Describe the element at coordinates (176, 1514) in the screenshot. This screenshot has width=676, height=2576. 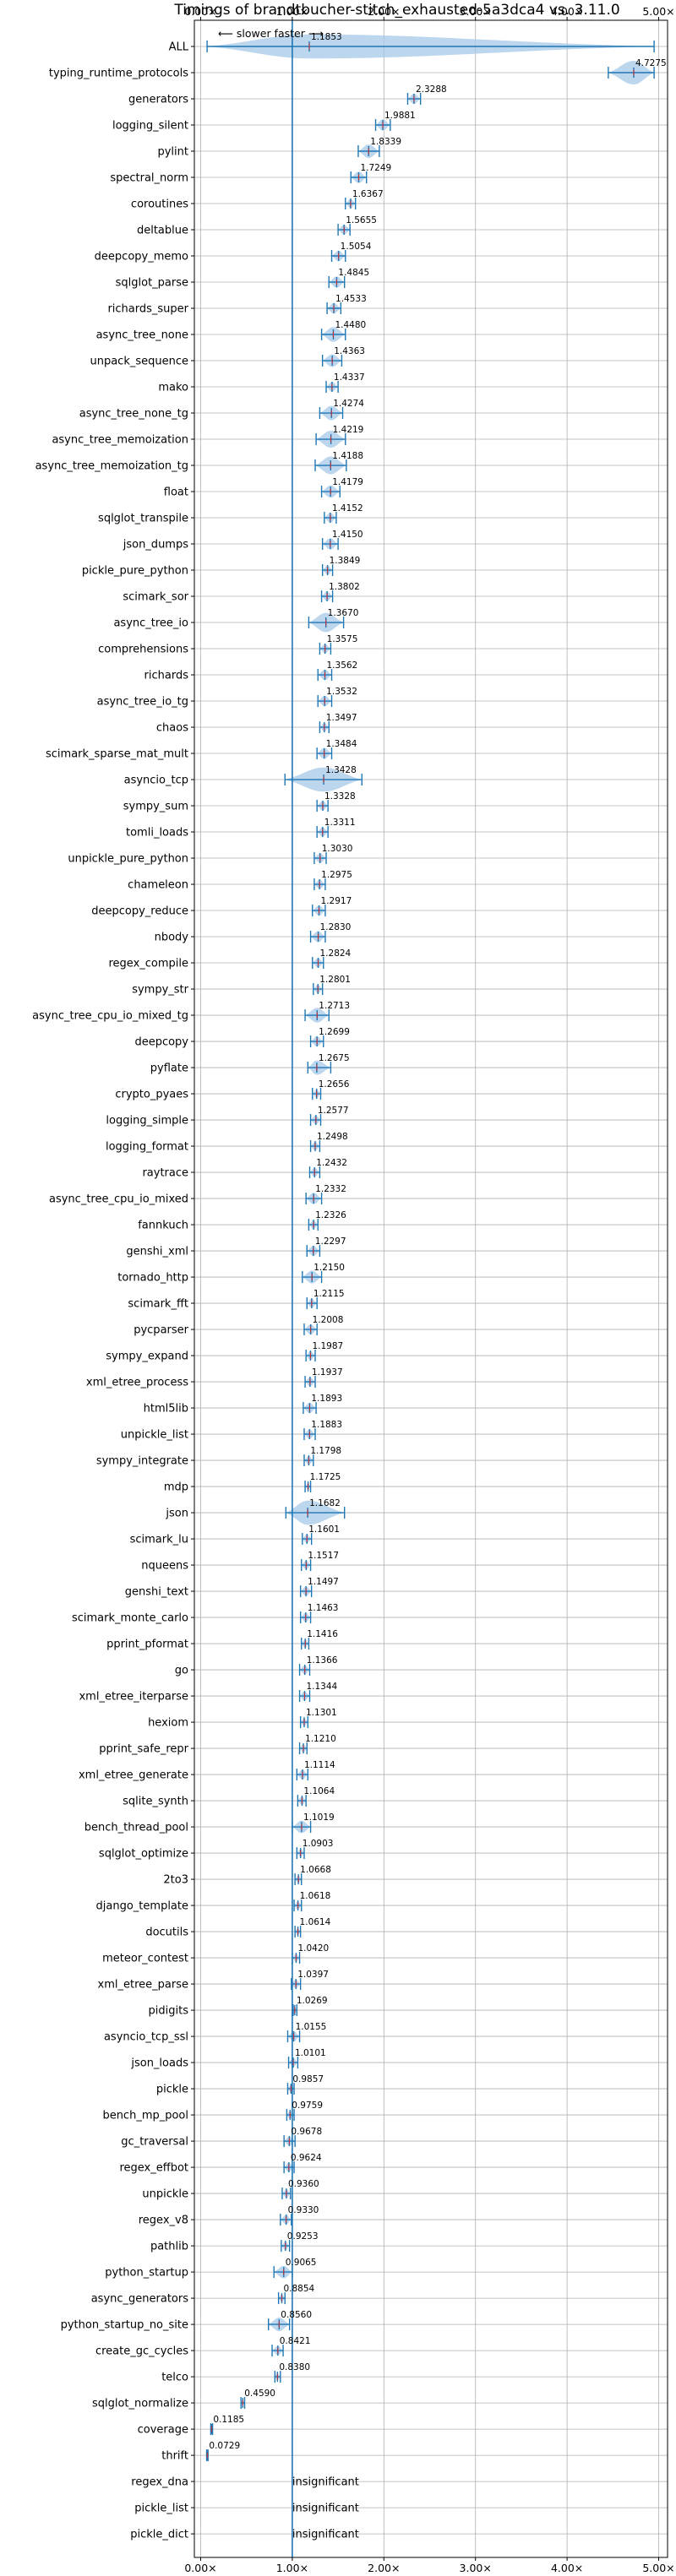
I see `benchmark-name: json` at that location.